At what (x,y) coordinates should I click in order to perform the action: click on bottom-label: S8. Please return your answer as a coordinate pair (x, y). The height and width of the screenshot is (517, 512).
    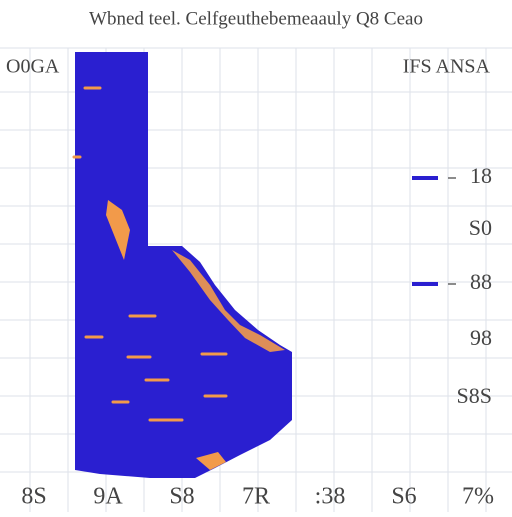
    Looking at the image, I should click on (181, 497).